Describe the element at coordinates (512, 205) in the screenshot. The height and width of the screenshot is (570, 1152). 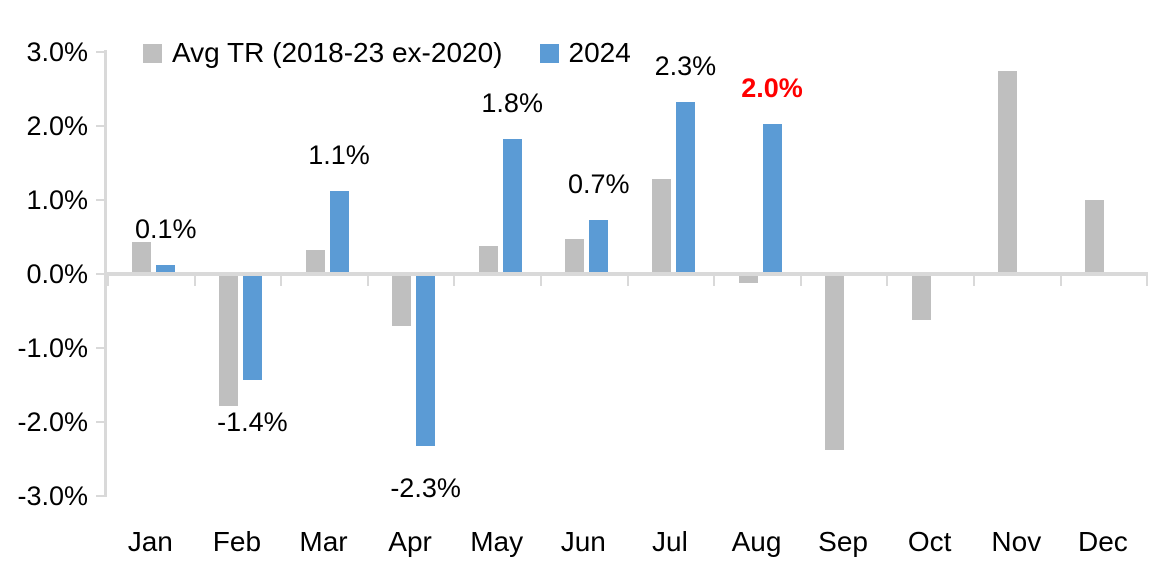
I see `bar-2024-may` at that location.